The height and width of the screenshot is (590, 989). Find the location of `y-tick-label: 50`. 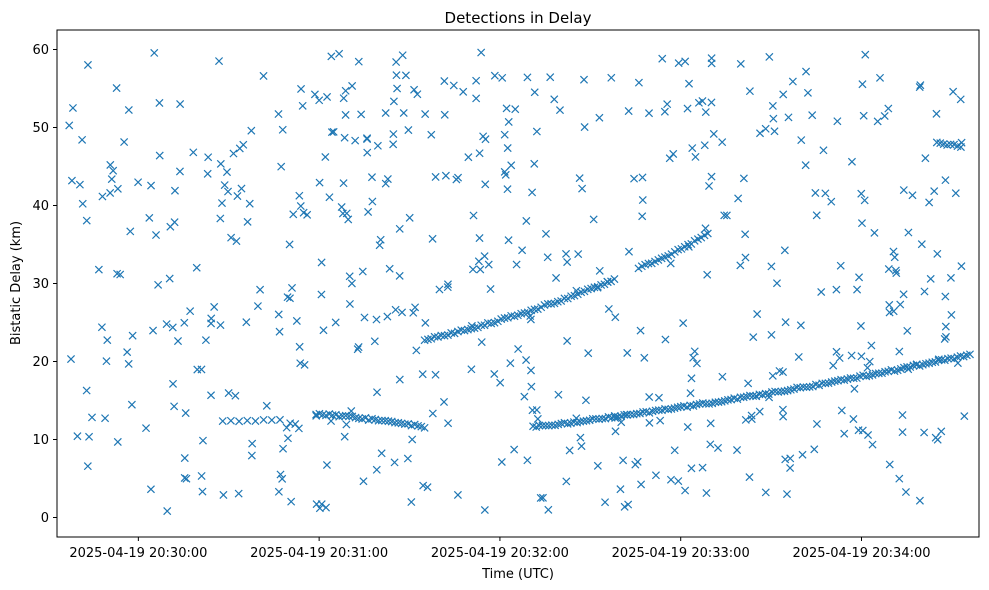

y-tick-label: 50 is located at coordinates (40, 128).